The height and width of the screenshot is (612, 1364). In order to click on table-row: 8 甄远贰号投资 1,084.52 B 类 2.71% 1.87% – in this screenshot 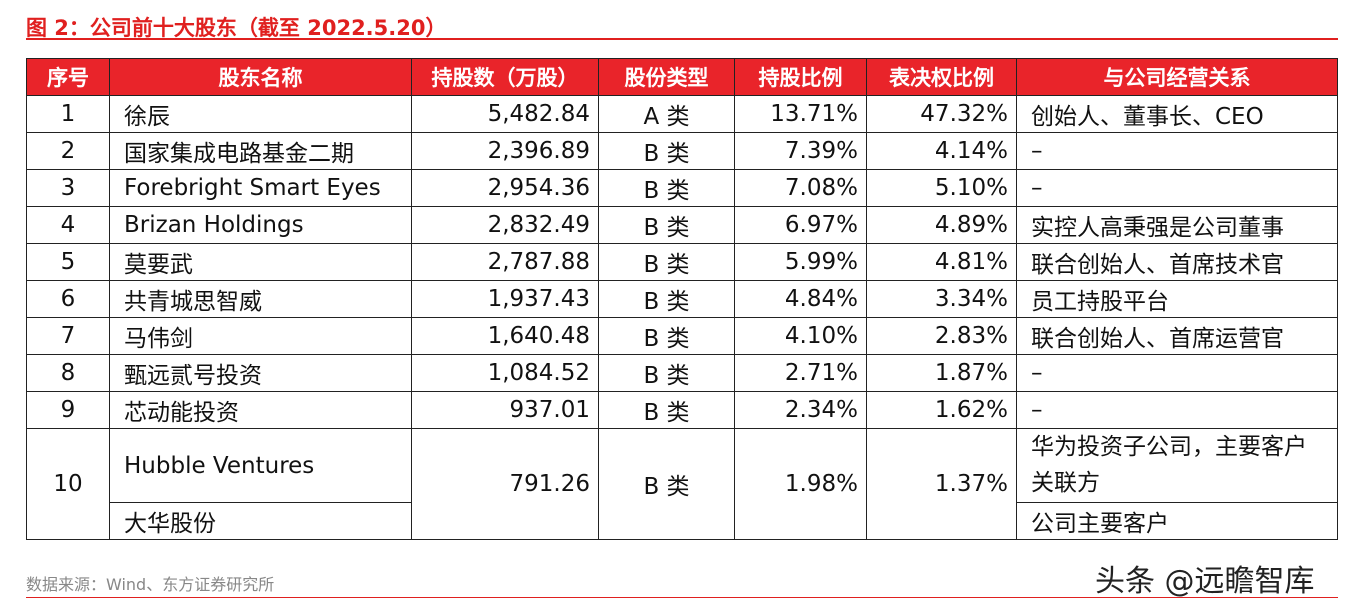, I will do `click(682, 373)`.